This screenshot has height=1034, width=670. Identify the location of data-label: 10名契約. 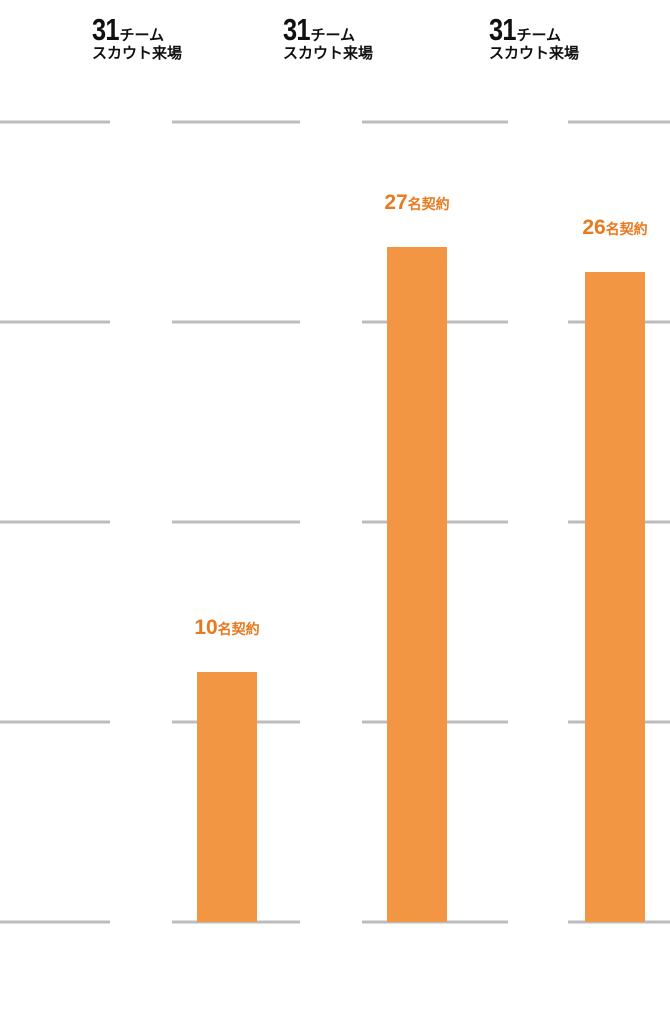
(226, 627).